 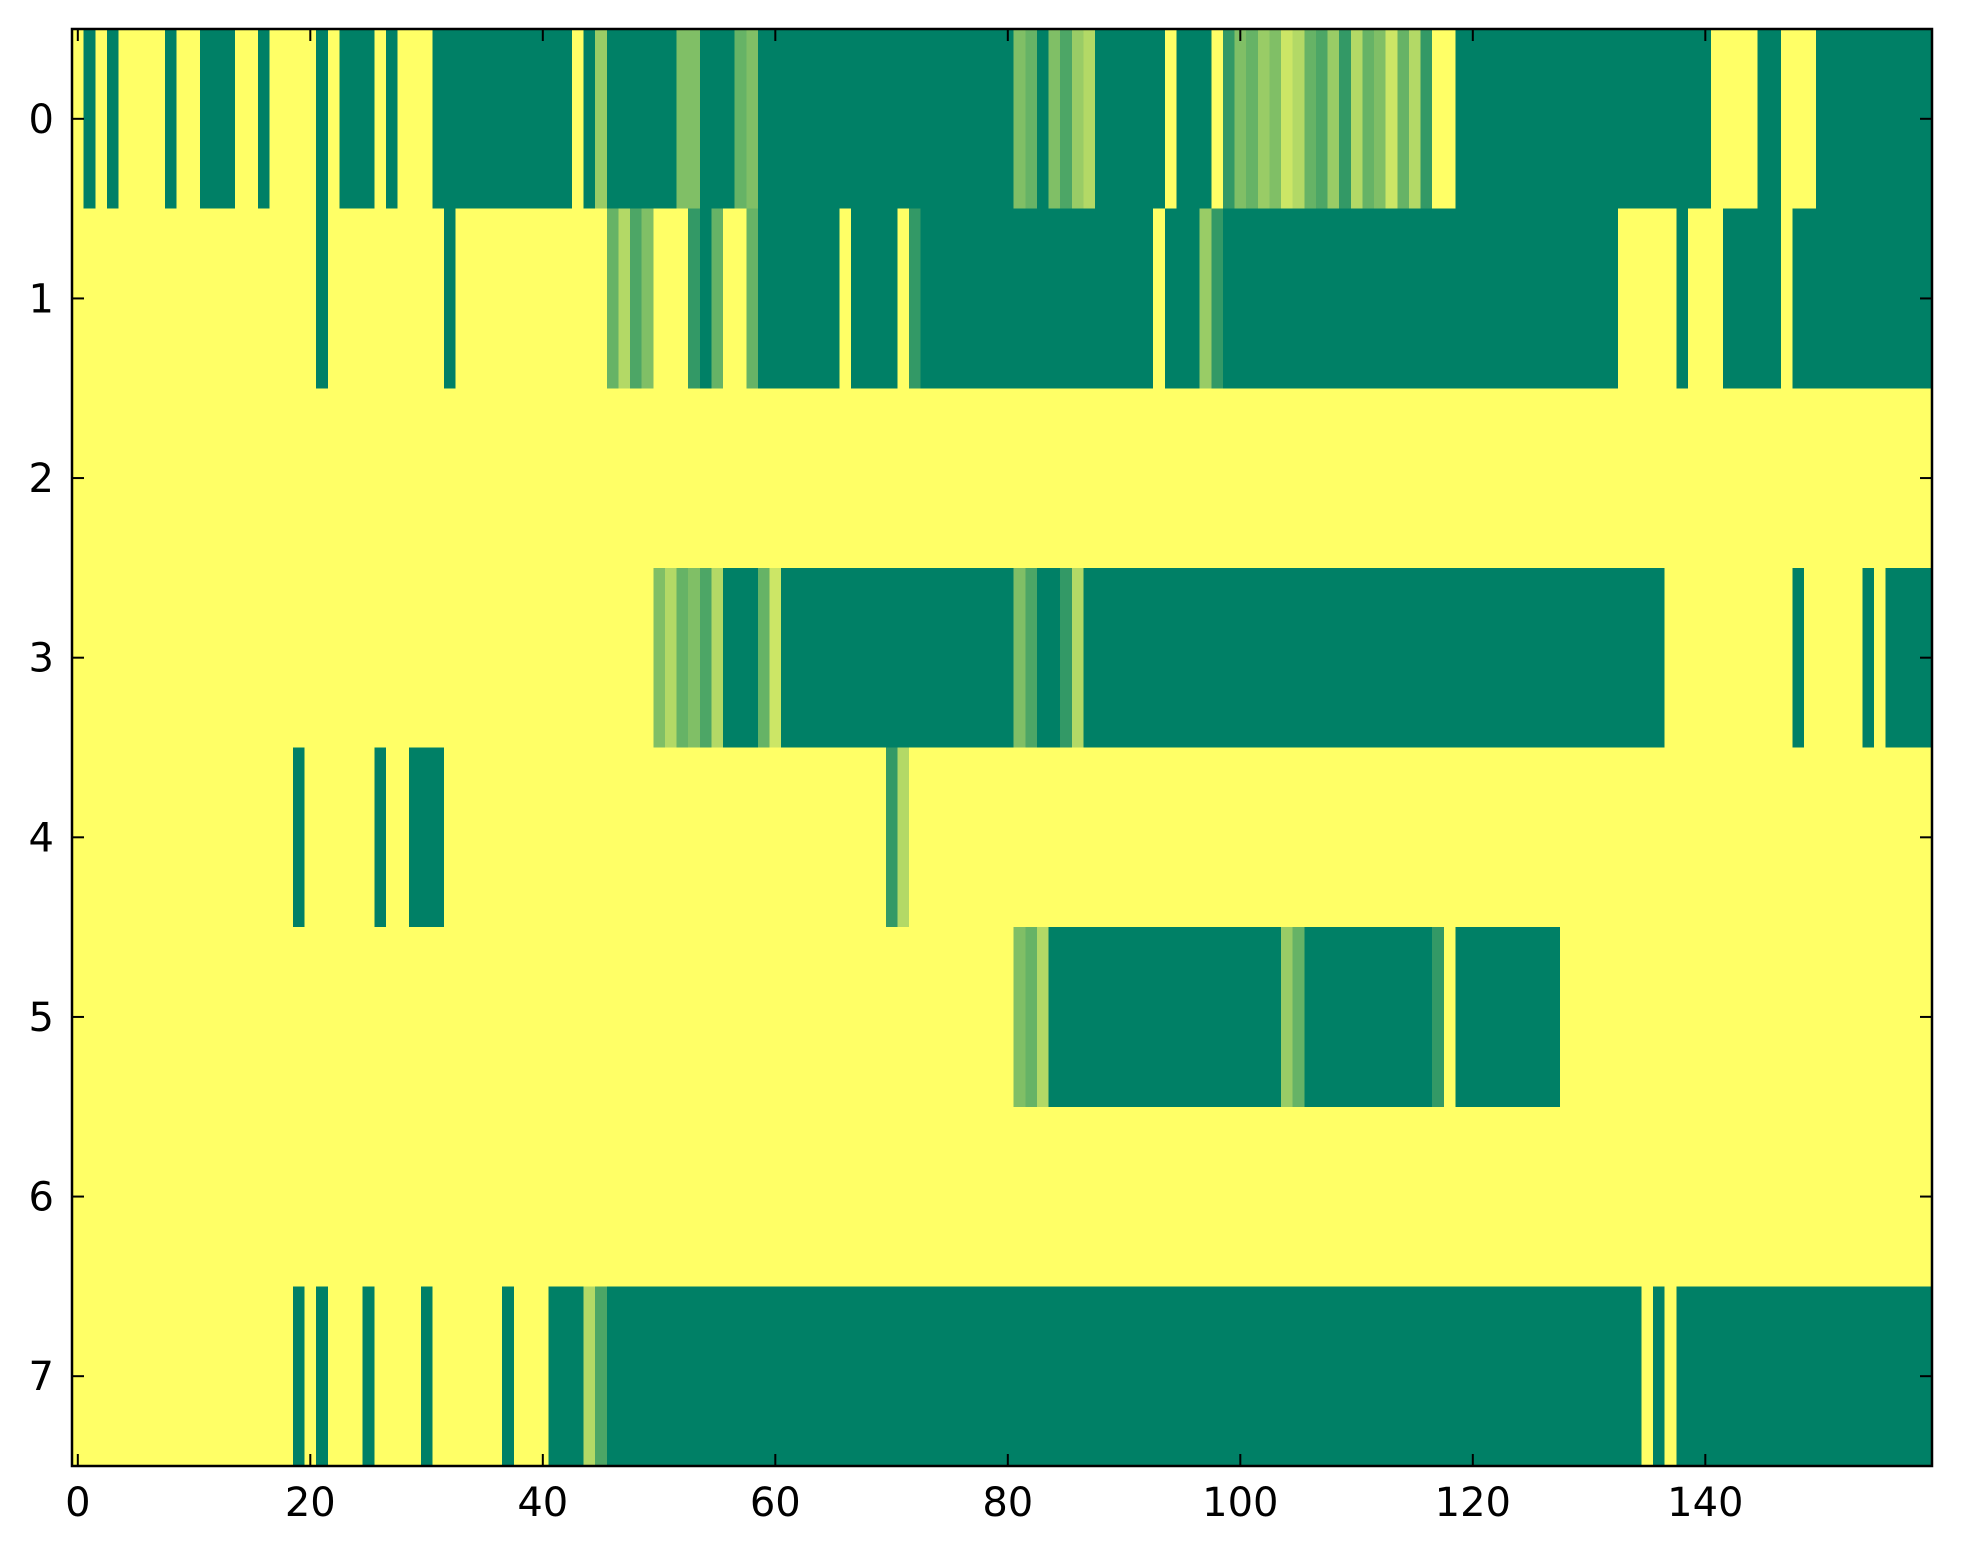 What do you see at coordinates (41, 299) in the screenshot?
I see `y-tick-label: 1` at bounding box center [41, 299].